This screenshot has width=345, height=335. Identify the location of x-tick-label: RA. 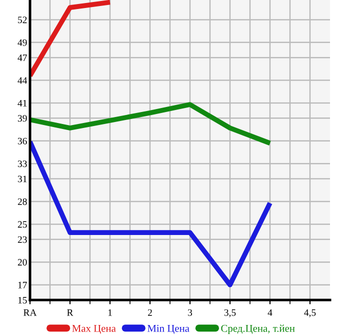
(30, 312).